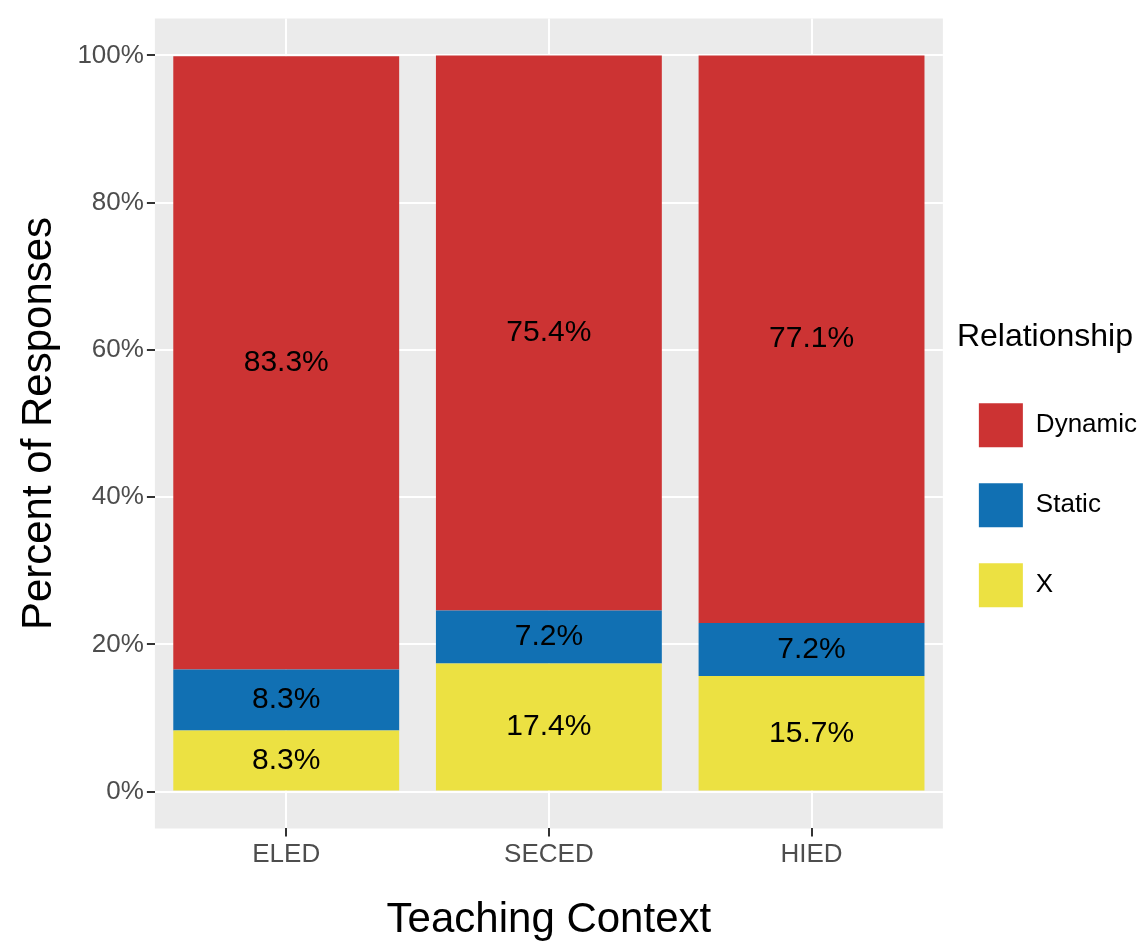 This screenshot has height=950, width=1147. What do you see at coordinates (1044, 583) in the screenshot?
I see `legend-label: X` at bounding box center [1044, 583].